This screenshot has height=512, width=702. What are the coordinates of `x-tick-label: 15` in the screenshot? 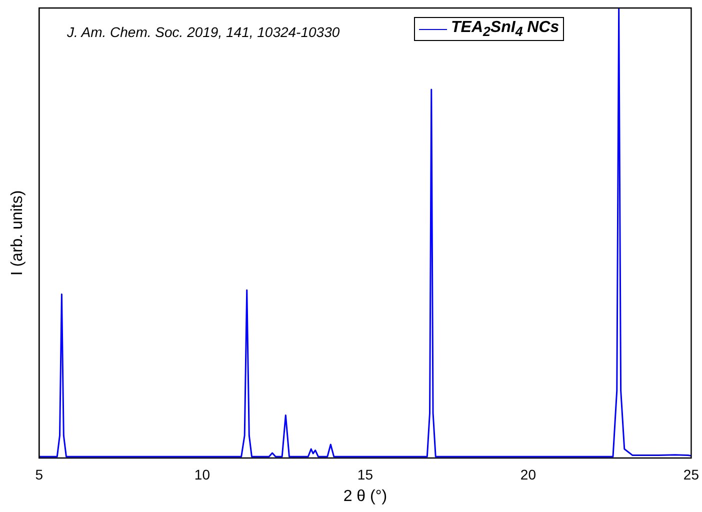 It's located at (365, 474).